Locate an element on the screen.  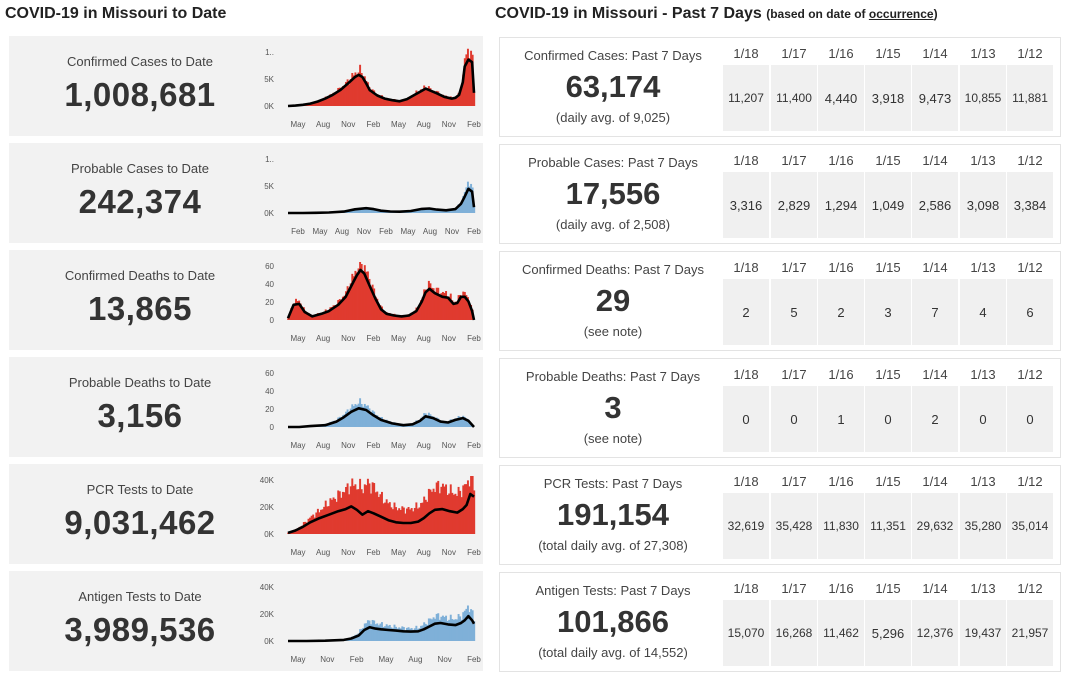
occurrence-link: occurrence is located at coordinates (901, 14).